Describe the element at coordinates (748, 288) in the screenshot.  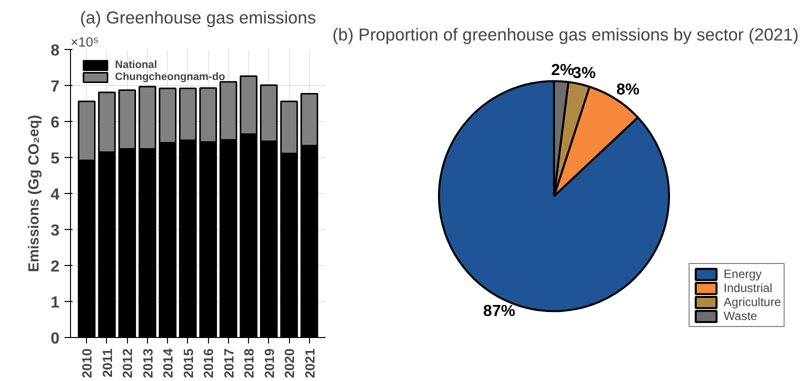
I see `legend-label: Industrial` at that location.